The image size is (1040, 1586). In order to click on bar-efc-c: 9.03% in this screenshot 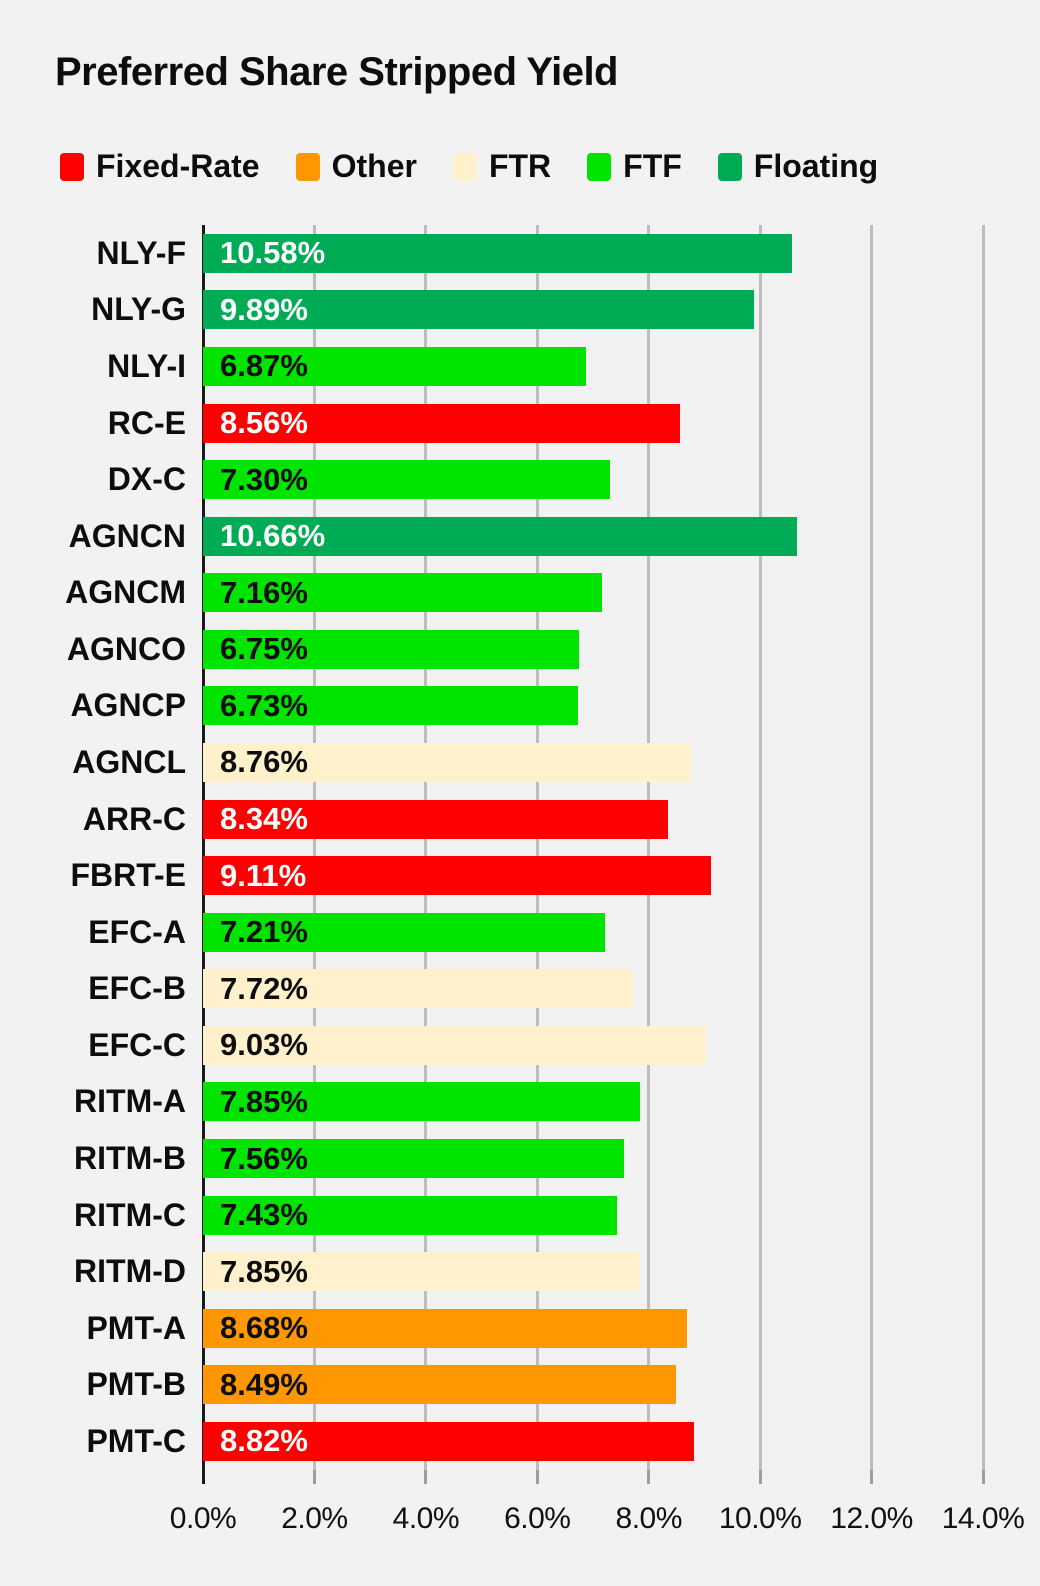, I will do `click(455, 1045)`.